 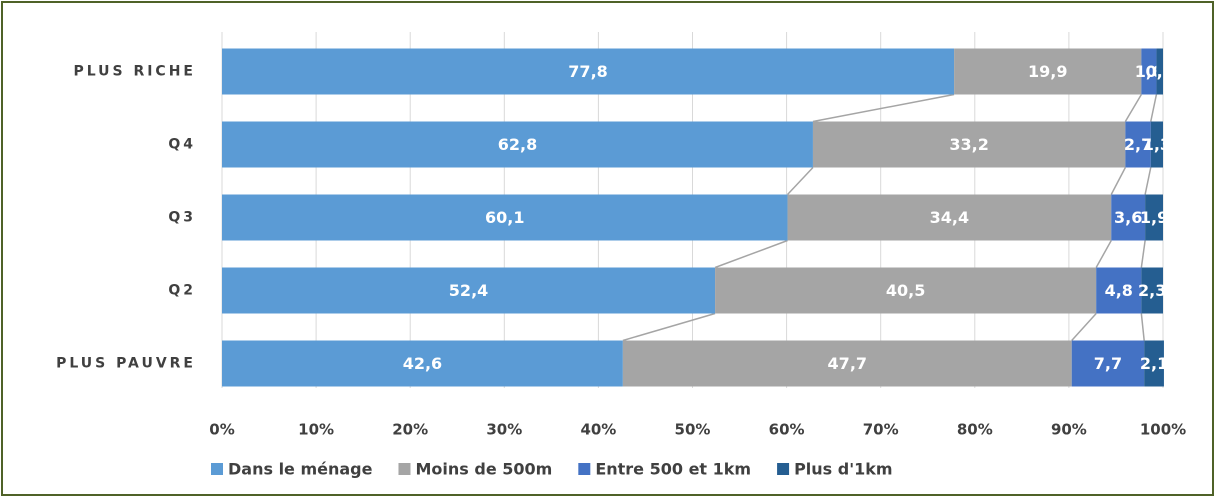 I want to click on value-label: 2,1, so click(x=1154, y=363).